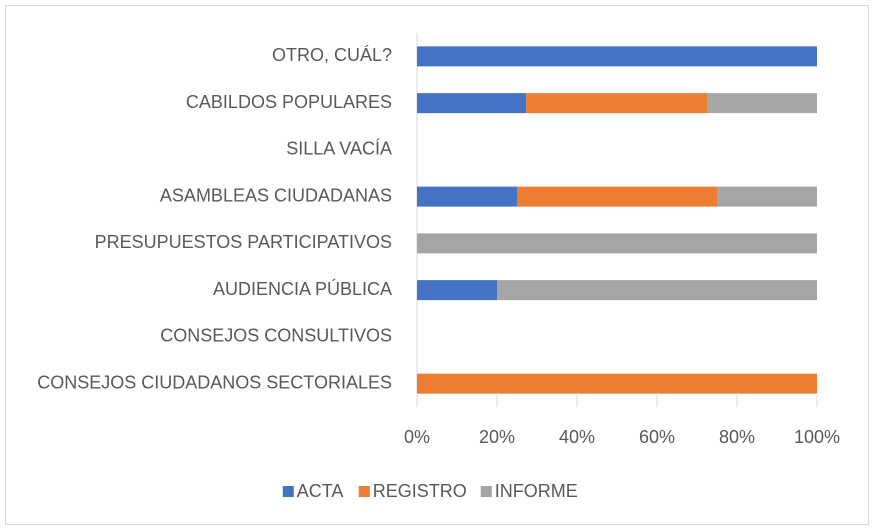  I want to click on y-tick-label: CABILDOS POPULARES, so click(289, 102).